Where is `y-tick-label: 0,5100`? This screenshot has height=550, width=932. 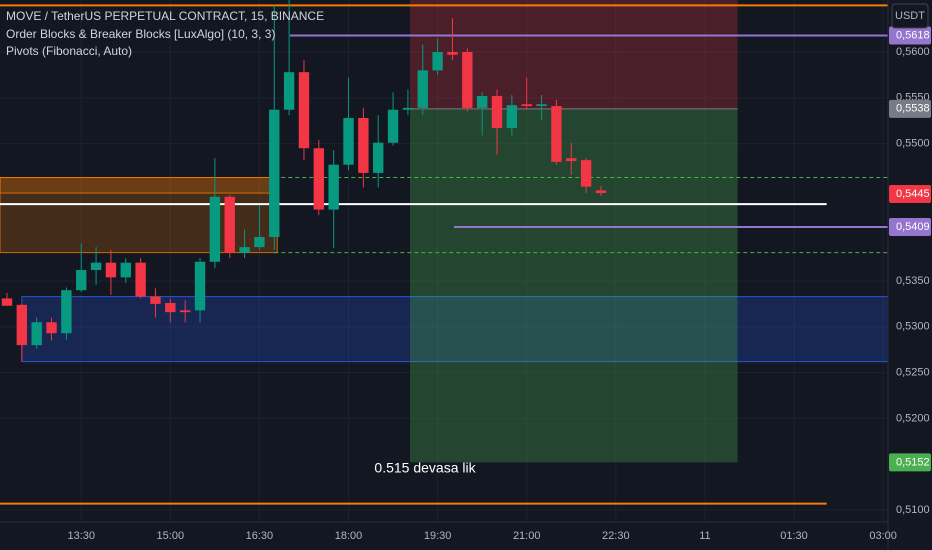 y-tick-label: 0,5100 is located at coordinates (913, 510).